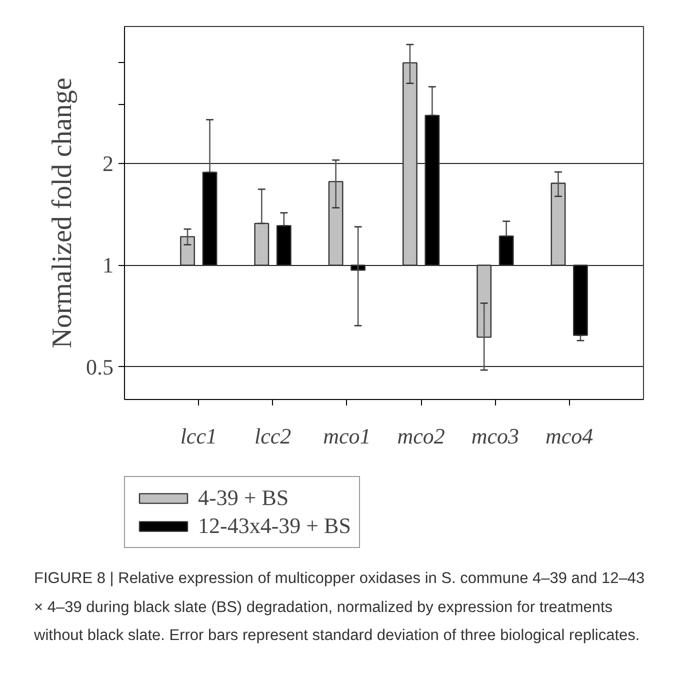  I want to click on legend-label: 12-43x4-39 + BS, so click(274, 526).